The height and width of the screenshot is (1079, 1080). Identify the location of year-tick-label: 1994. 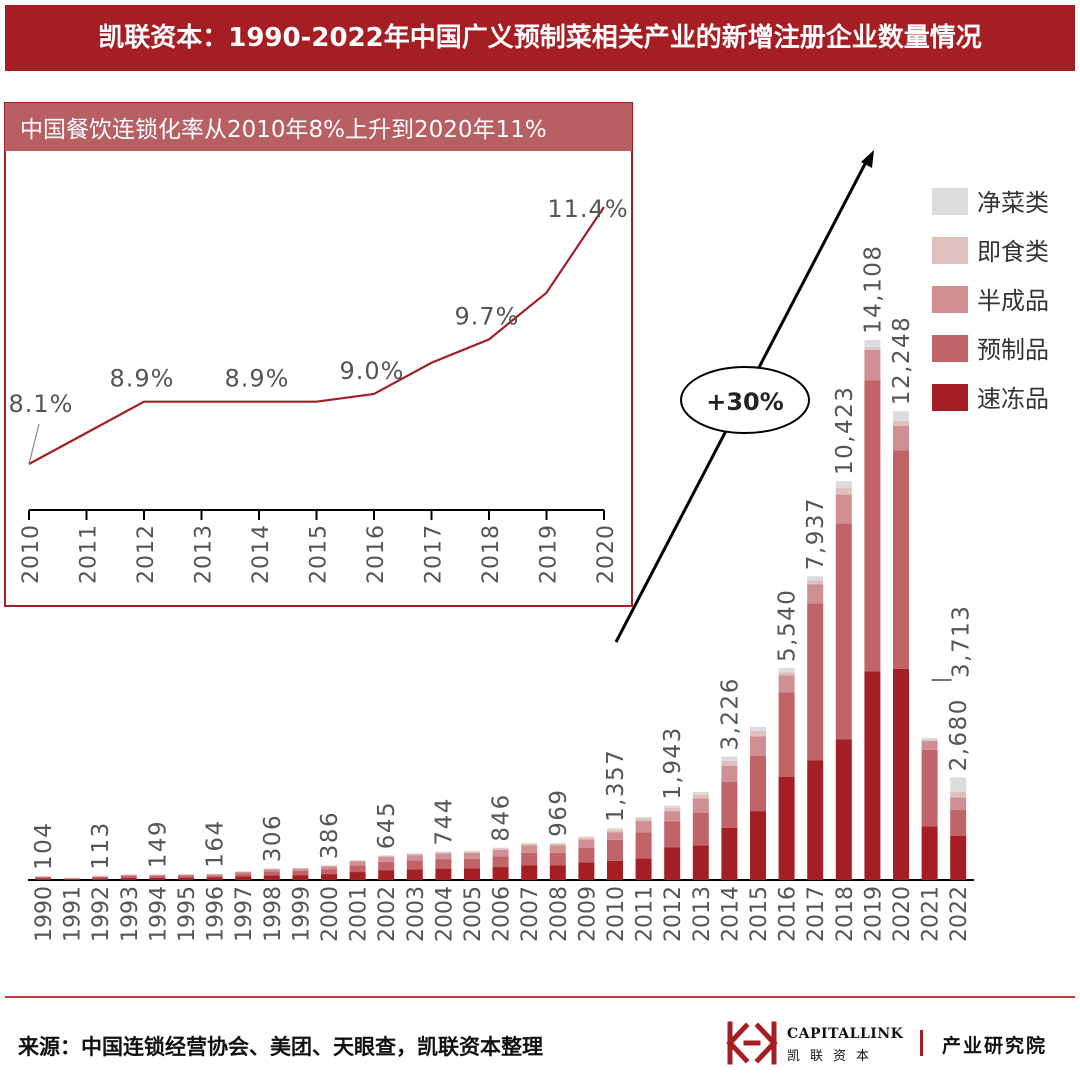
(158, 914).